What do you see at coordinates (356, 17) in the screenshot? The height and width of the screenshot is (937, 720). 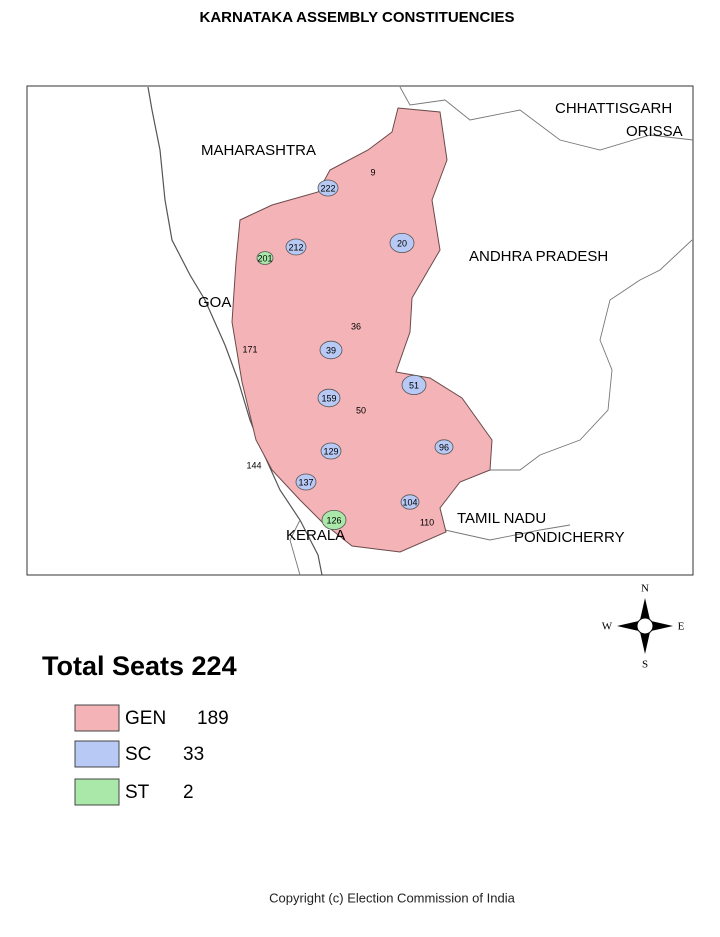 I see `map-title: KARNATAKA ASSEMBLY CONSTITUENCIES` at bounding box center [356, 17].